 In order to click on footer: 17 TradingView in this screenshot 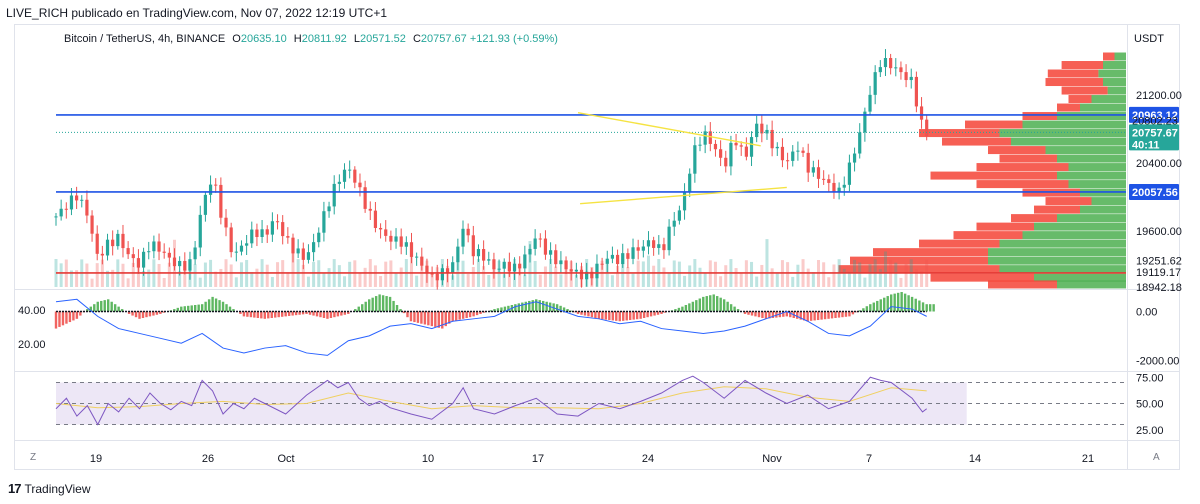, I will do `click(49, 488)`.